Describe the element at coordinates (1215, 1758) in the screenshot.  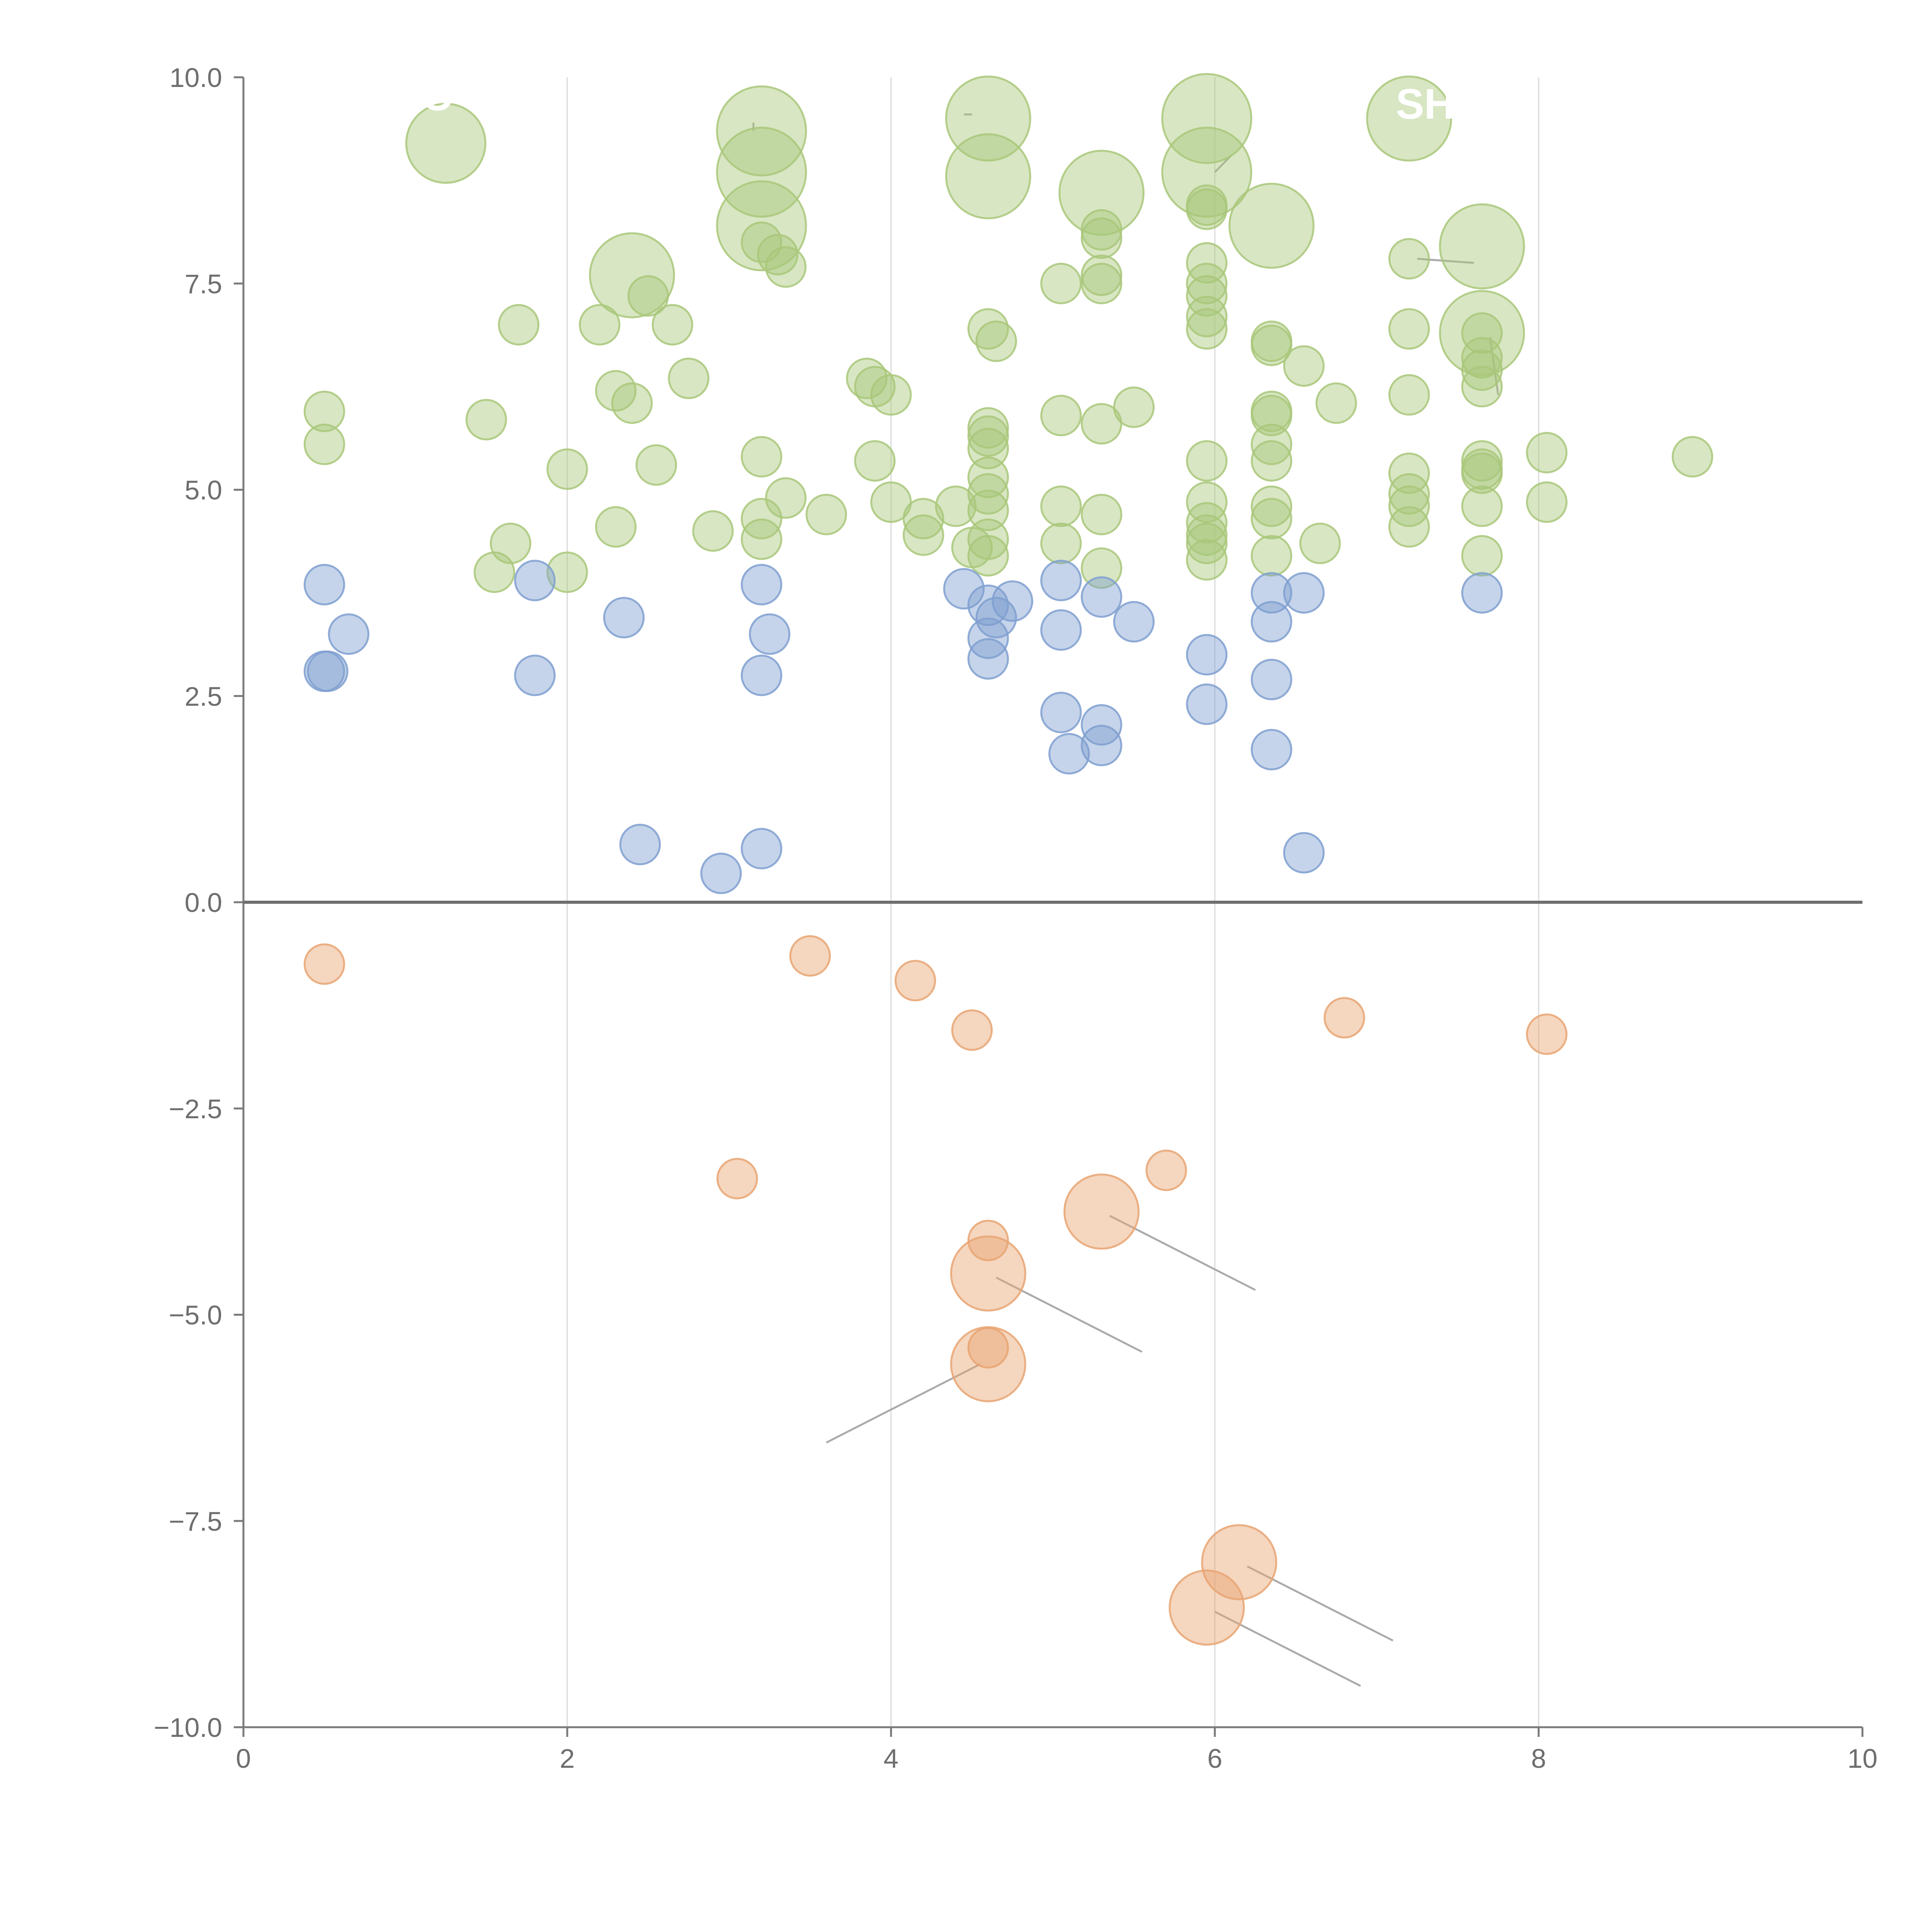
I see `x-tick-label: 6` at that location.